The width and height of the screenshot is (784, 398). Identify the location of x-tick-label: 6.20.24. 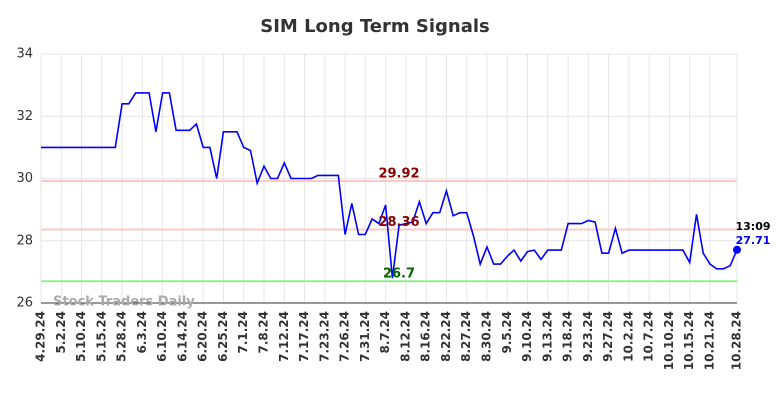
(203, 336).